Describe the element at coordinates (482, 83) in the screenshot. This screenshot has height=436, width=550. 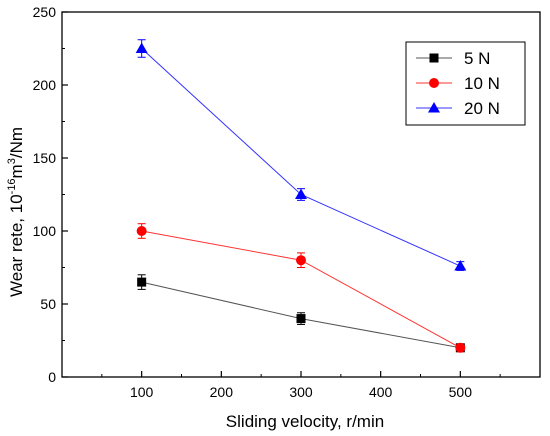
I see `legend-label-10n: 10 N` at that location.